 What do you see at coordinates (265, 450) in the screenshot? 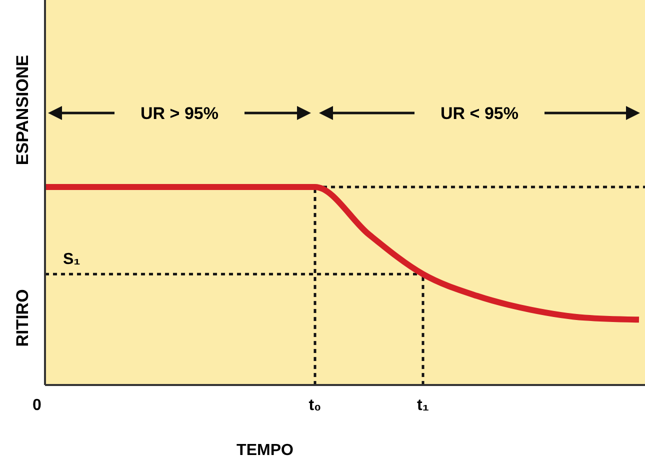
I see `x-axis-title: TEMPO` at bounding box center [265, 450].